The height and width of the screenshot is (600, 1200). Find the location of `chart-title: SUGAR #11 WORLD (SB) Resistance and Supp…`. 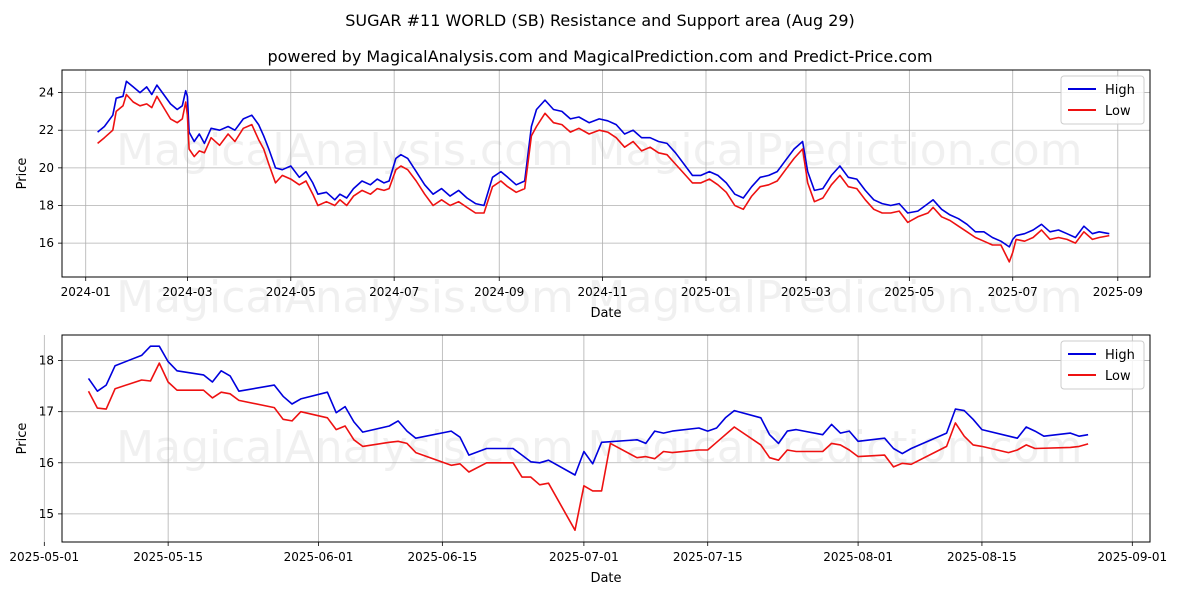

chart-title: SUGAR #11 WORLD (SB) Resistance and Supp… is located at coordinates (600, 20).